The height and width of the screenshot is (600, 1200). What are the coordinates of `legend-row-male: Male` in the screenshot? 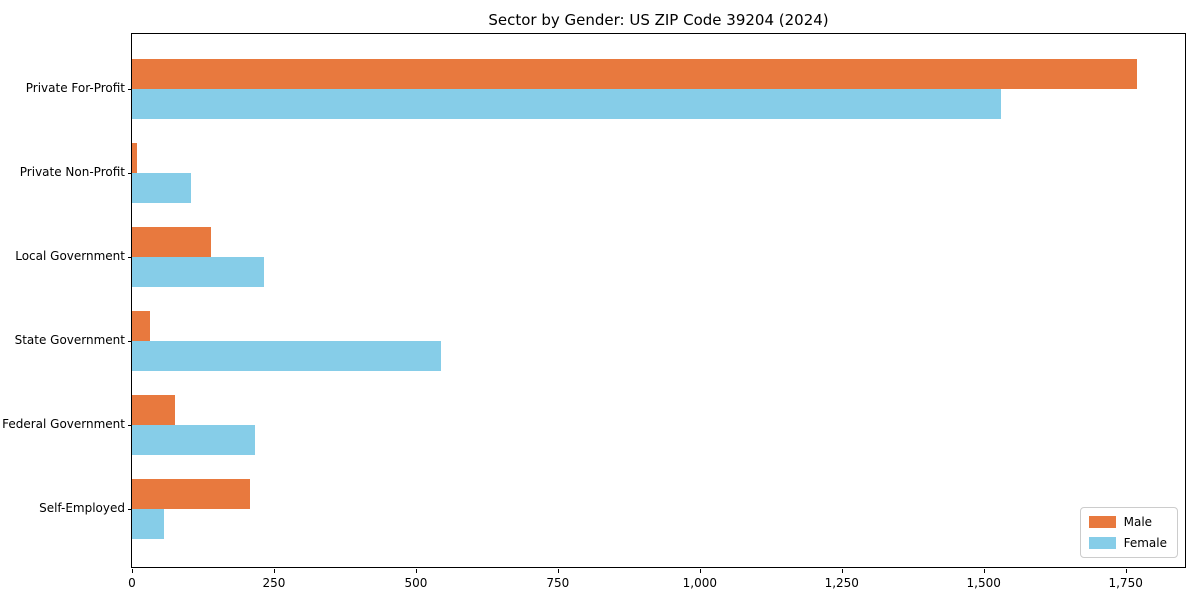 It's located at (1127, 522).